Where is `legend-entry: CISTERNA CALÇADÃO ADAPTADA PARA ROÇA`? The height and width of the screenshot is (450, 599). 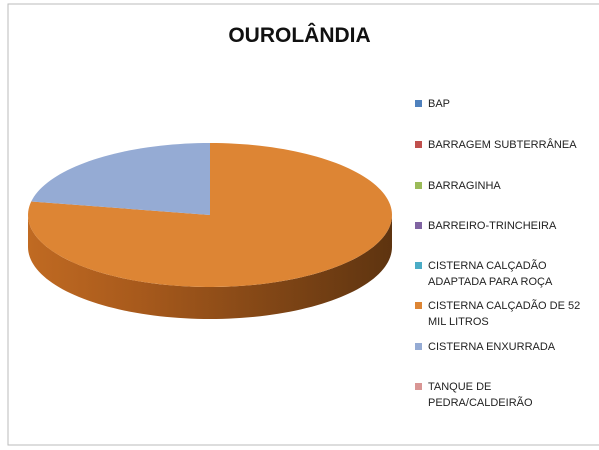
legend-entry: CISTERNA CALÇADÃO ADAPTADA PARA ROÇA is located at coordinates (504, 274).